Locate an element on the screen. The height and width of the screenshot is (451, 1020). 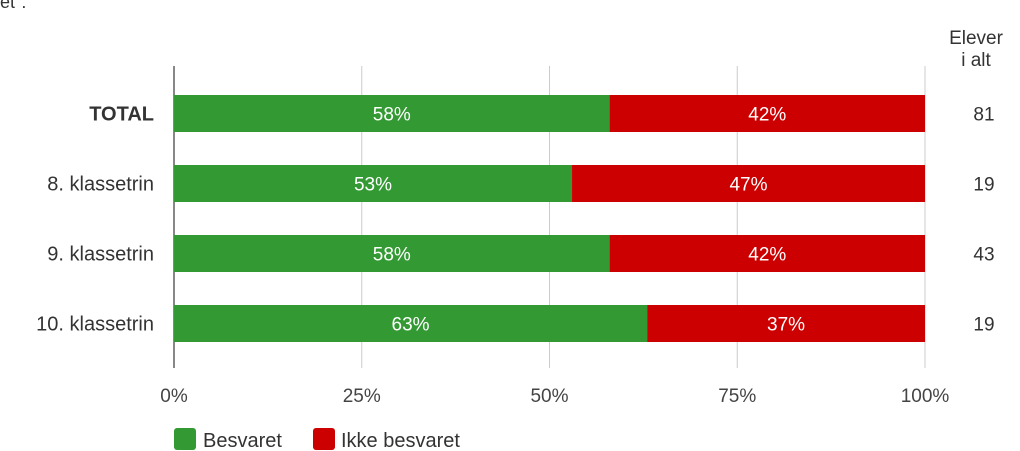
bar-value-label: 47% is located at coordinates (748, 185).